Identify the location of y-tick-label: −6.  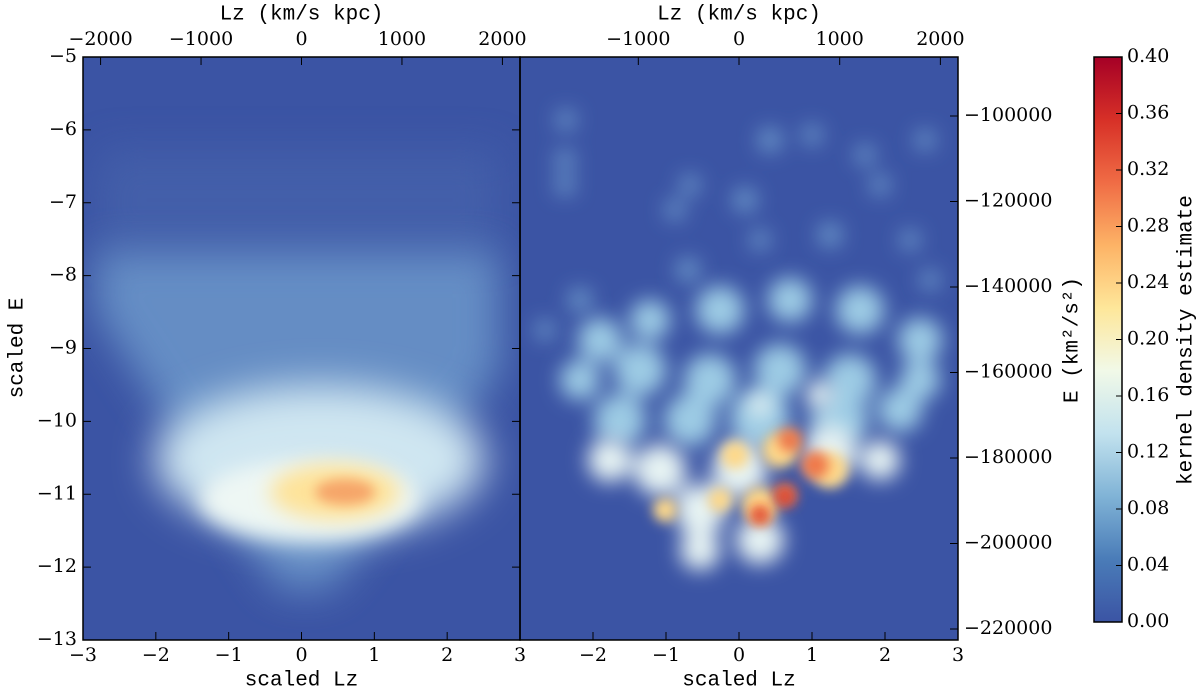
(63, 129).